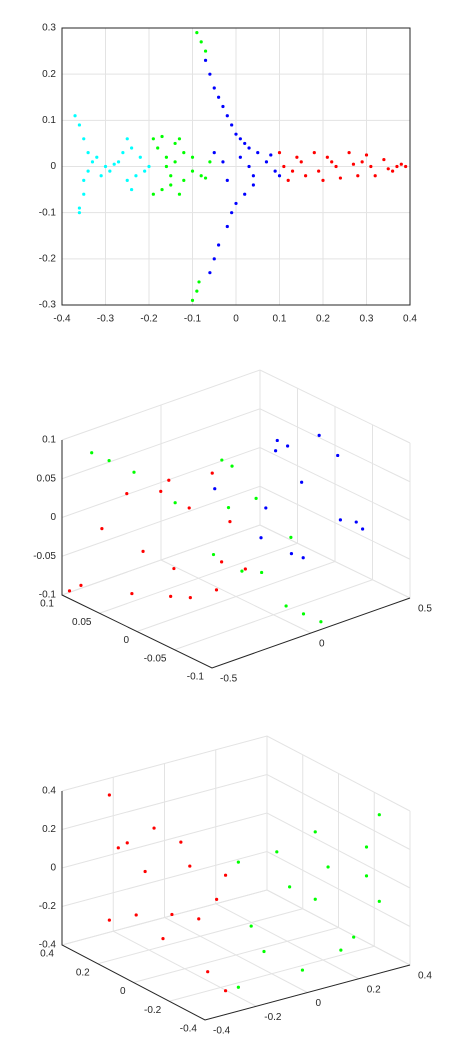  What do you see at coordinates (280, 319) in the screenshot?
I see `x-tick-label: 0.1` at bounding box center [280, 319].